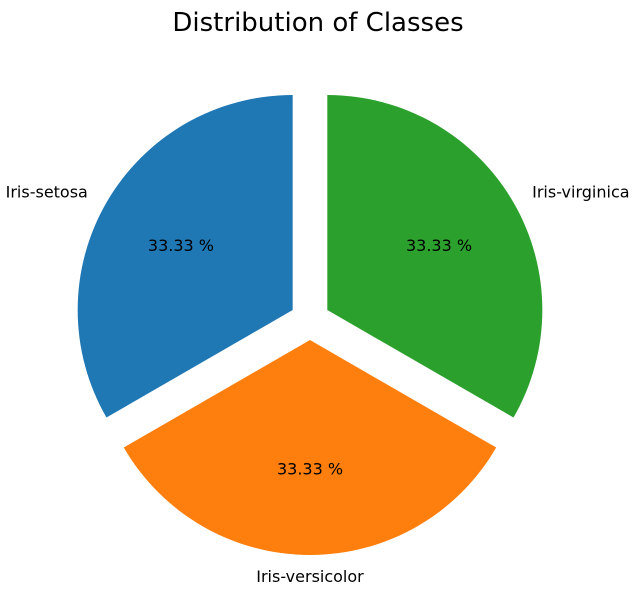  What do you see at coordinates (310, 576) in the screenshot?
I see `slice-category-label: Iris-versicolor` at bounding box center [310, 576].